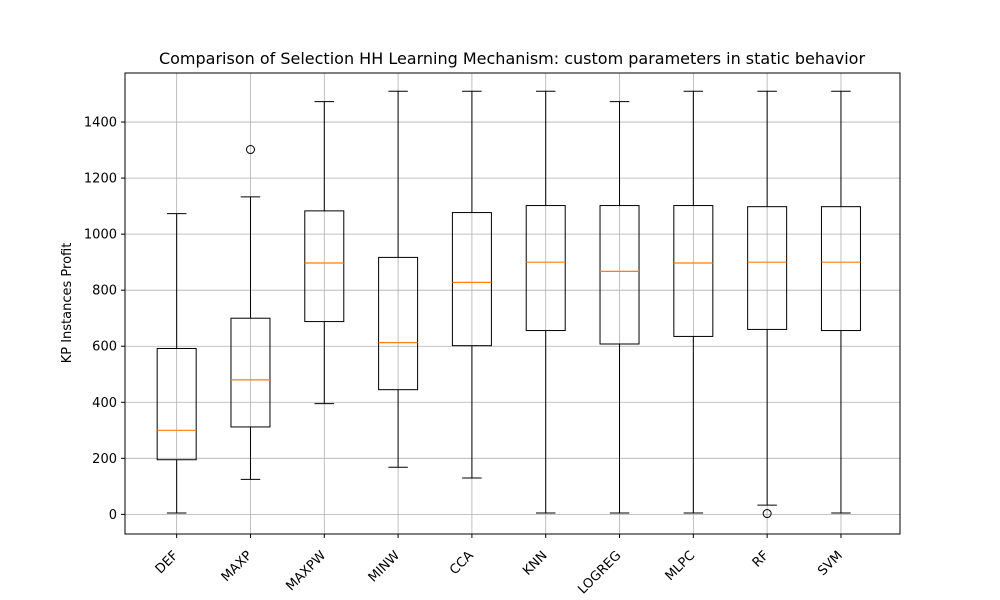  I want to click on box-mlpc, so click(693, 302).